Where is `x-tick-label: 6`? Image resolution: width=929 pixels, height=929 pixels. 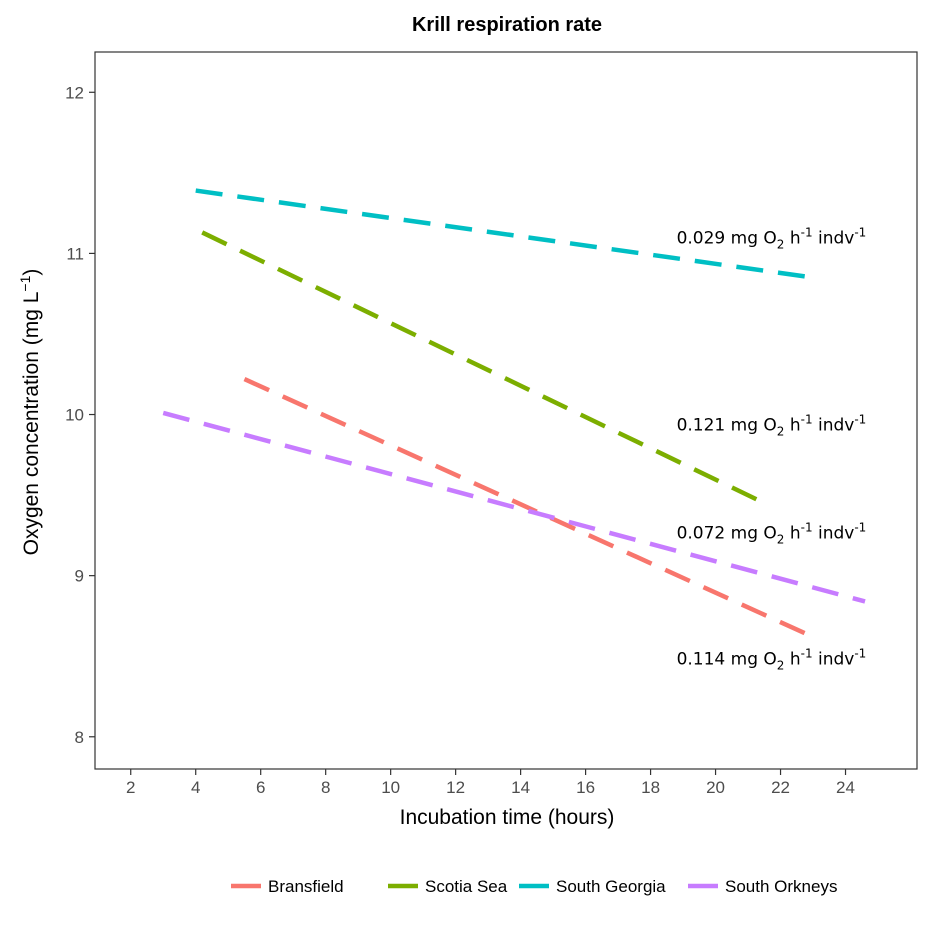
x-tick-label: 6 is located at coordinates (260, 787).